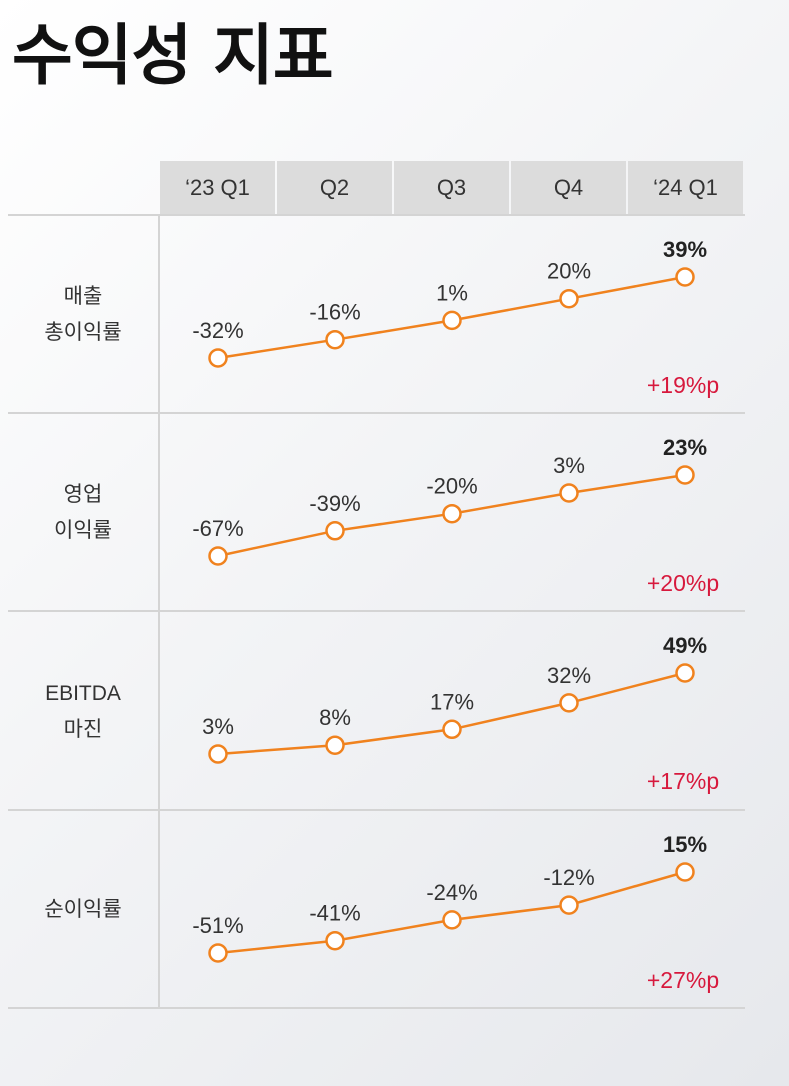  I want to click on delta-label: +17%p, so click(683, 781).